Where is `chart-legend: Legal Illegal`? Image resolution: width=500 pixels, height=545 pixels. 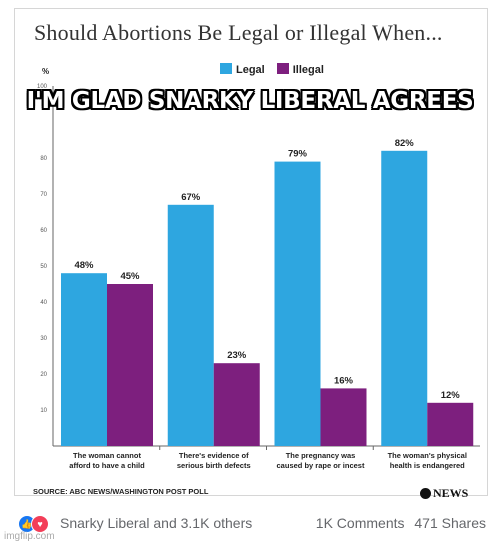 chart-legend: Legal Illegal is located at coordinates (272, 69).